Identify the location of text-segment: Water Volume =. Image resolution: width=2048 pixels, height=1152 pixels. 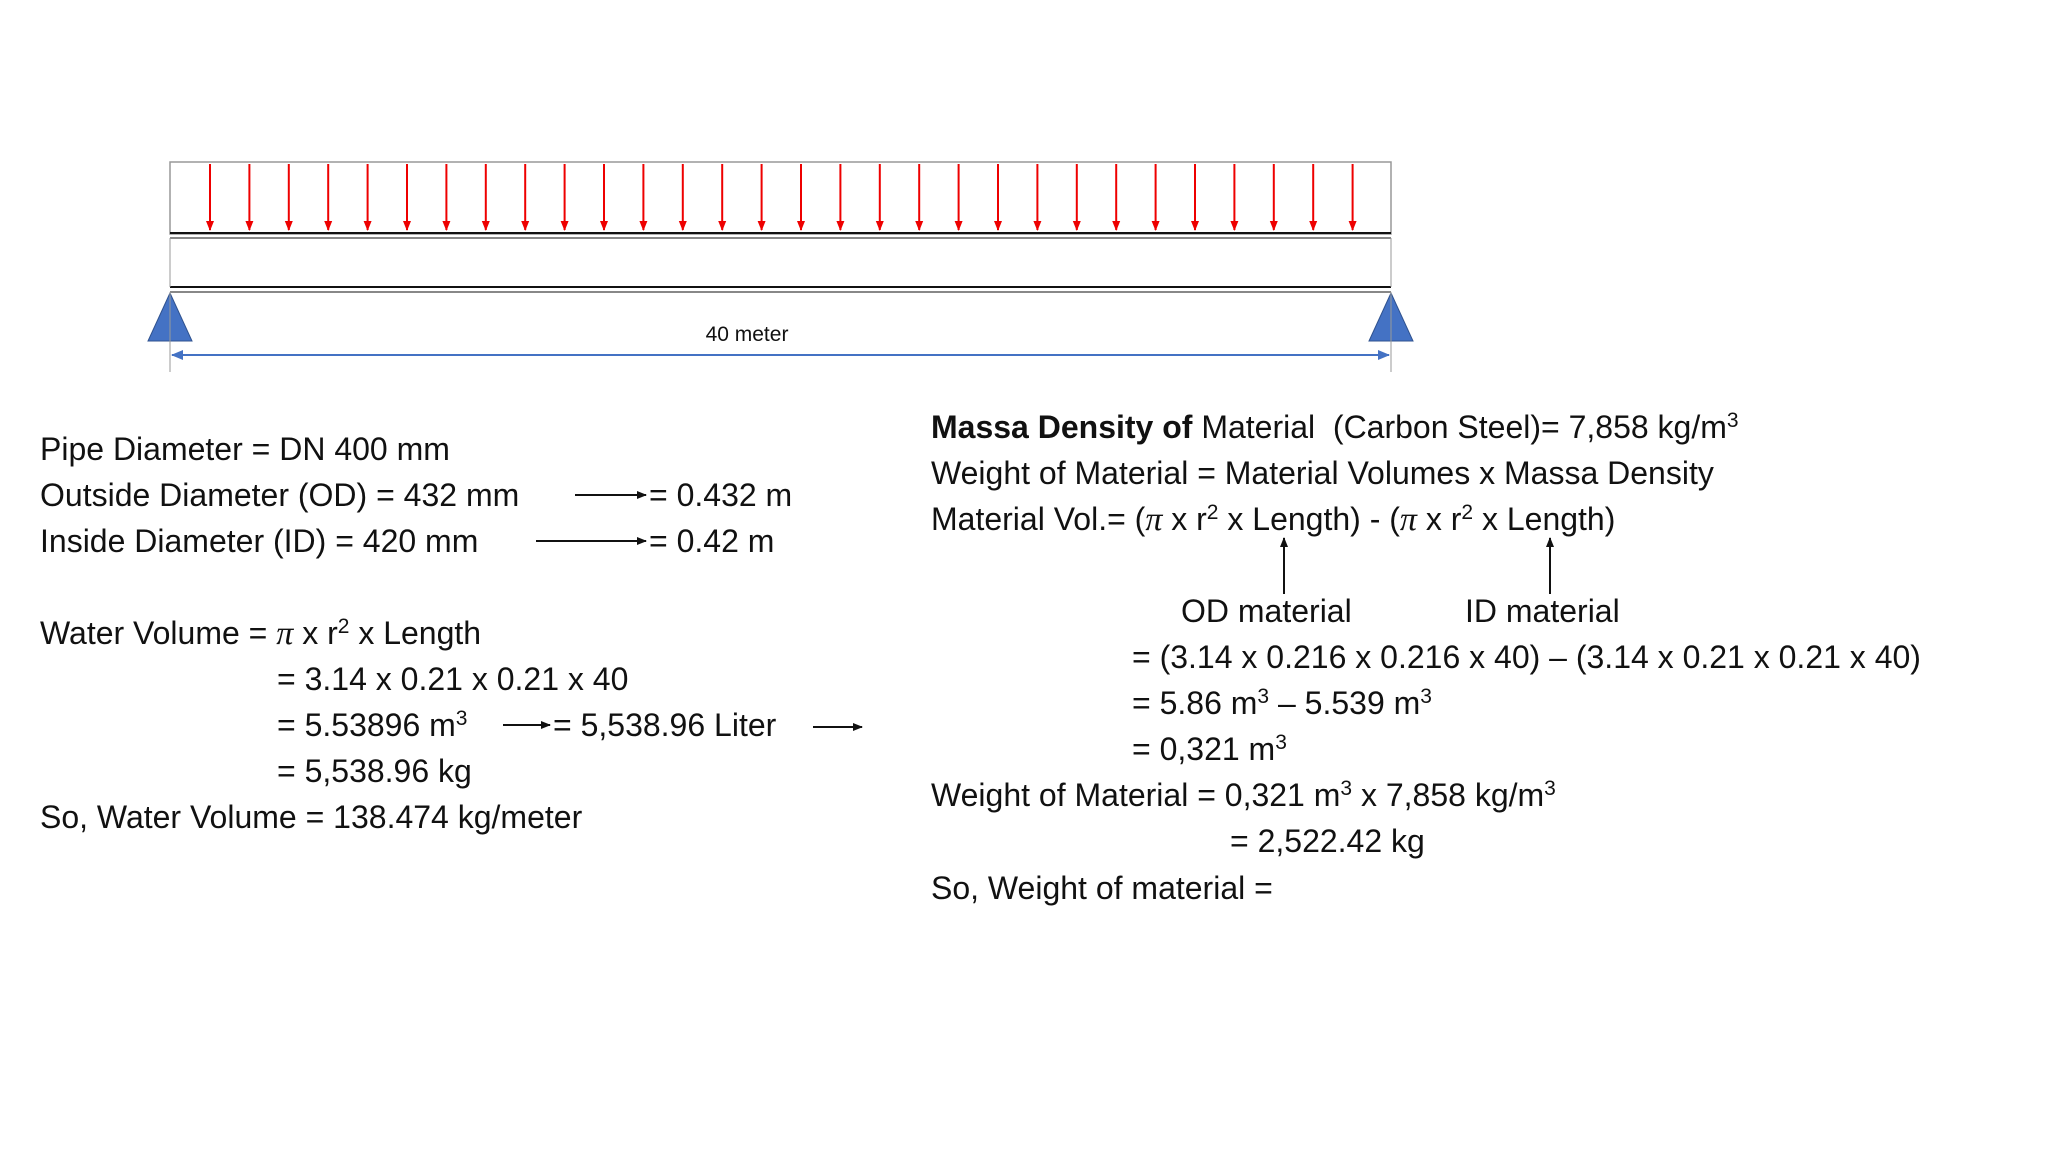
(158, 633).